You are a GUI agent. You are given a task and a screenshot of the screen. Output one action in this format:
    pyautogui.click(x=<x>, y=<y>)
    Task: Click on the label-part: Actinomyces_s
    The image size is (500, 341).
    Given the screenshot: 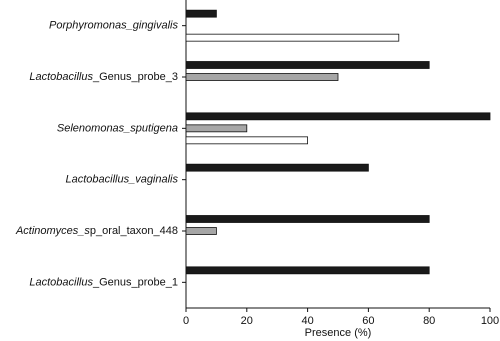 What is the action you would take?
    pyautogui.click(x=52, y=231)
    